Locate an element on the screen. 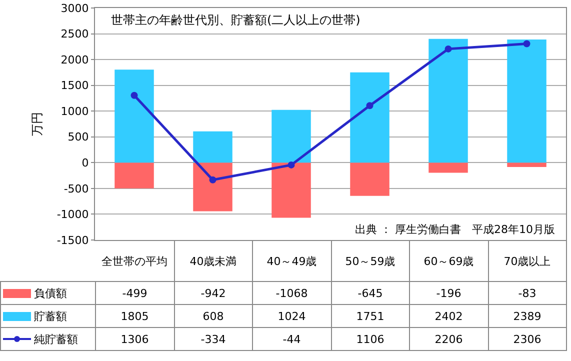 The image size is (571, 361). x-tick-label: 50～59歳 is located at coordinates (370, 261).